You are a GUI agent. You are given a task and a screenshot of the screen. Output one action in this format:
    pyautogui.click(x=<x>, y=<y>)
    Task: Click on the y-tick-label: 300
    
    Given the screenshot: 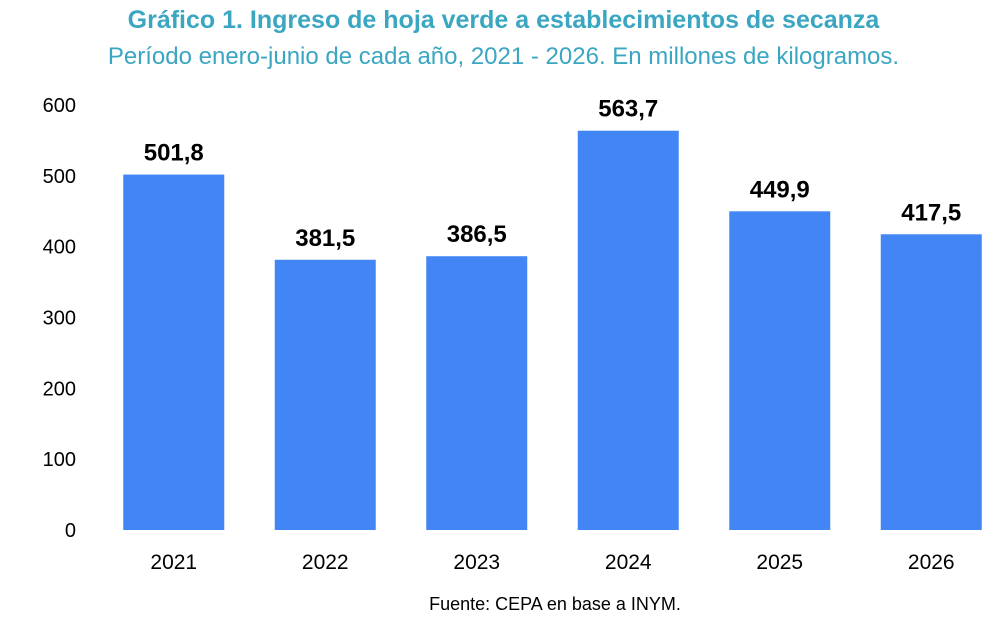 What is the action you would take?
    pyautogui.click(x=59, y=319)
    